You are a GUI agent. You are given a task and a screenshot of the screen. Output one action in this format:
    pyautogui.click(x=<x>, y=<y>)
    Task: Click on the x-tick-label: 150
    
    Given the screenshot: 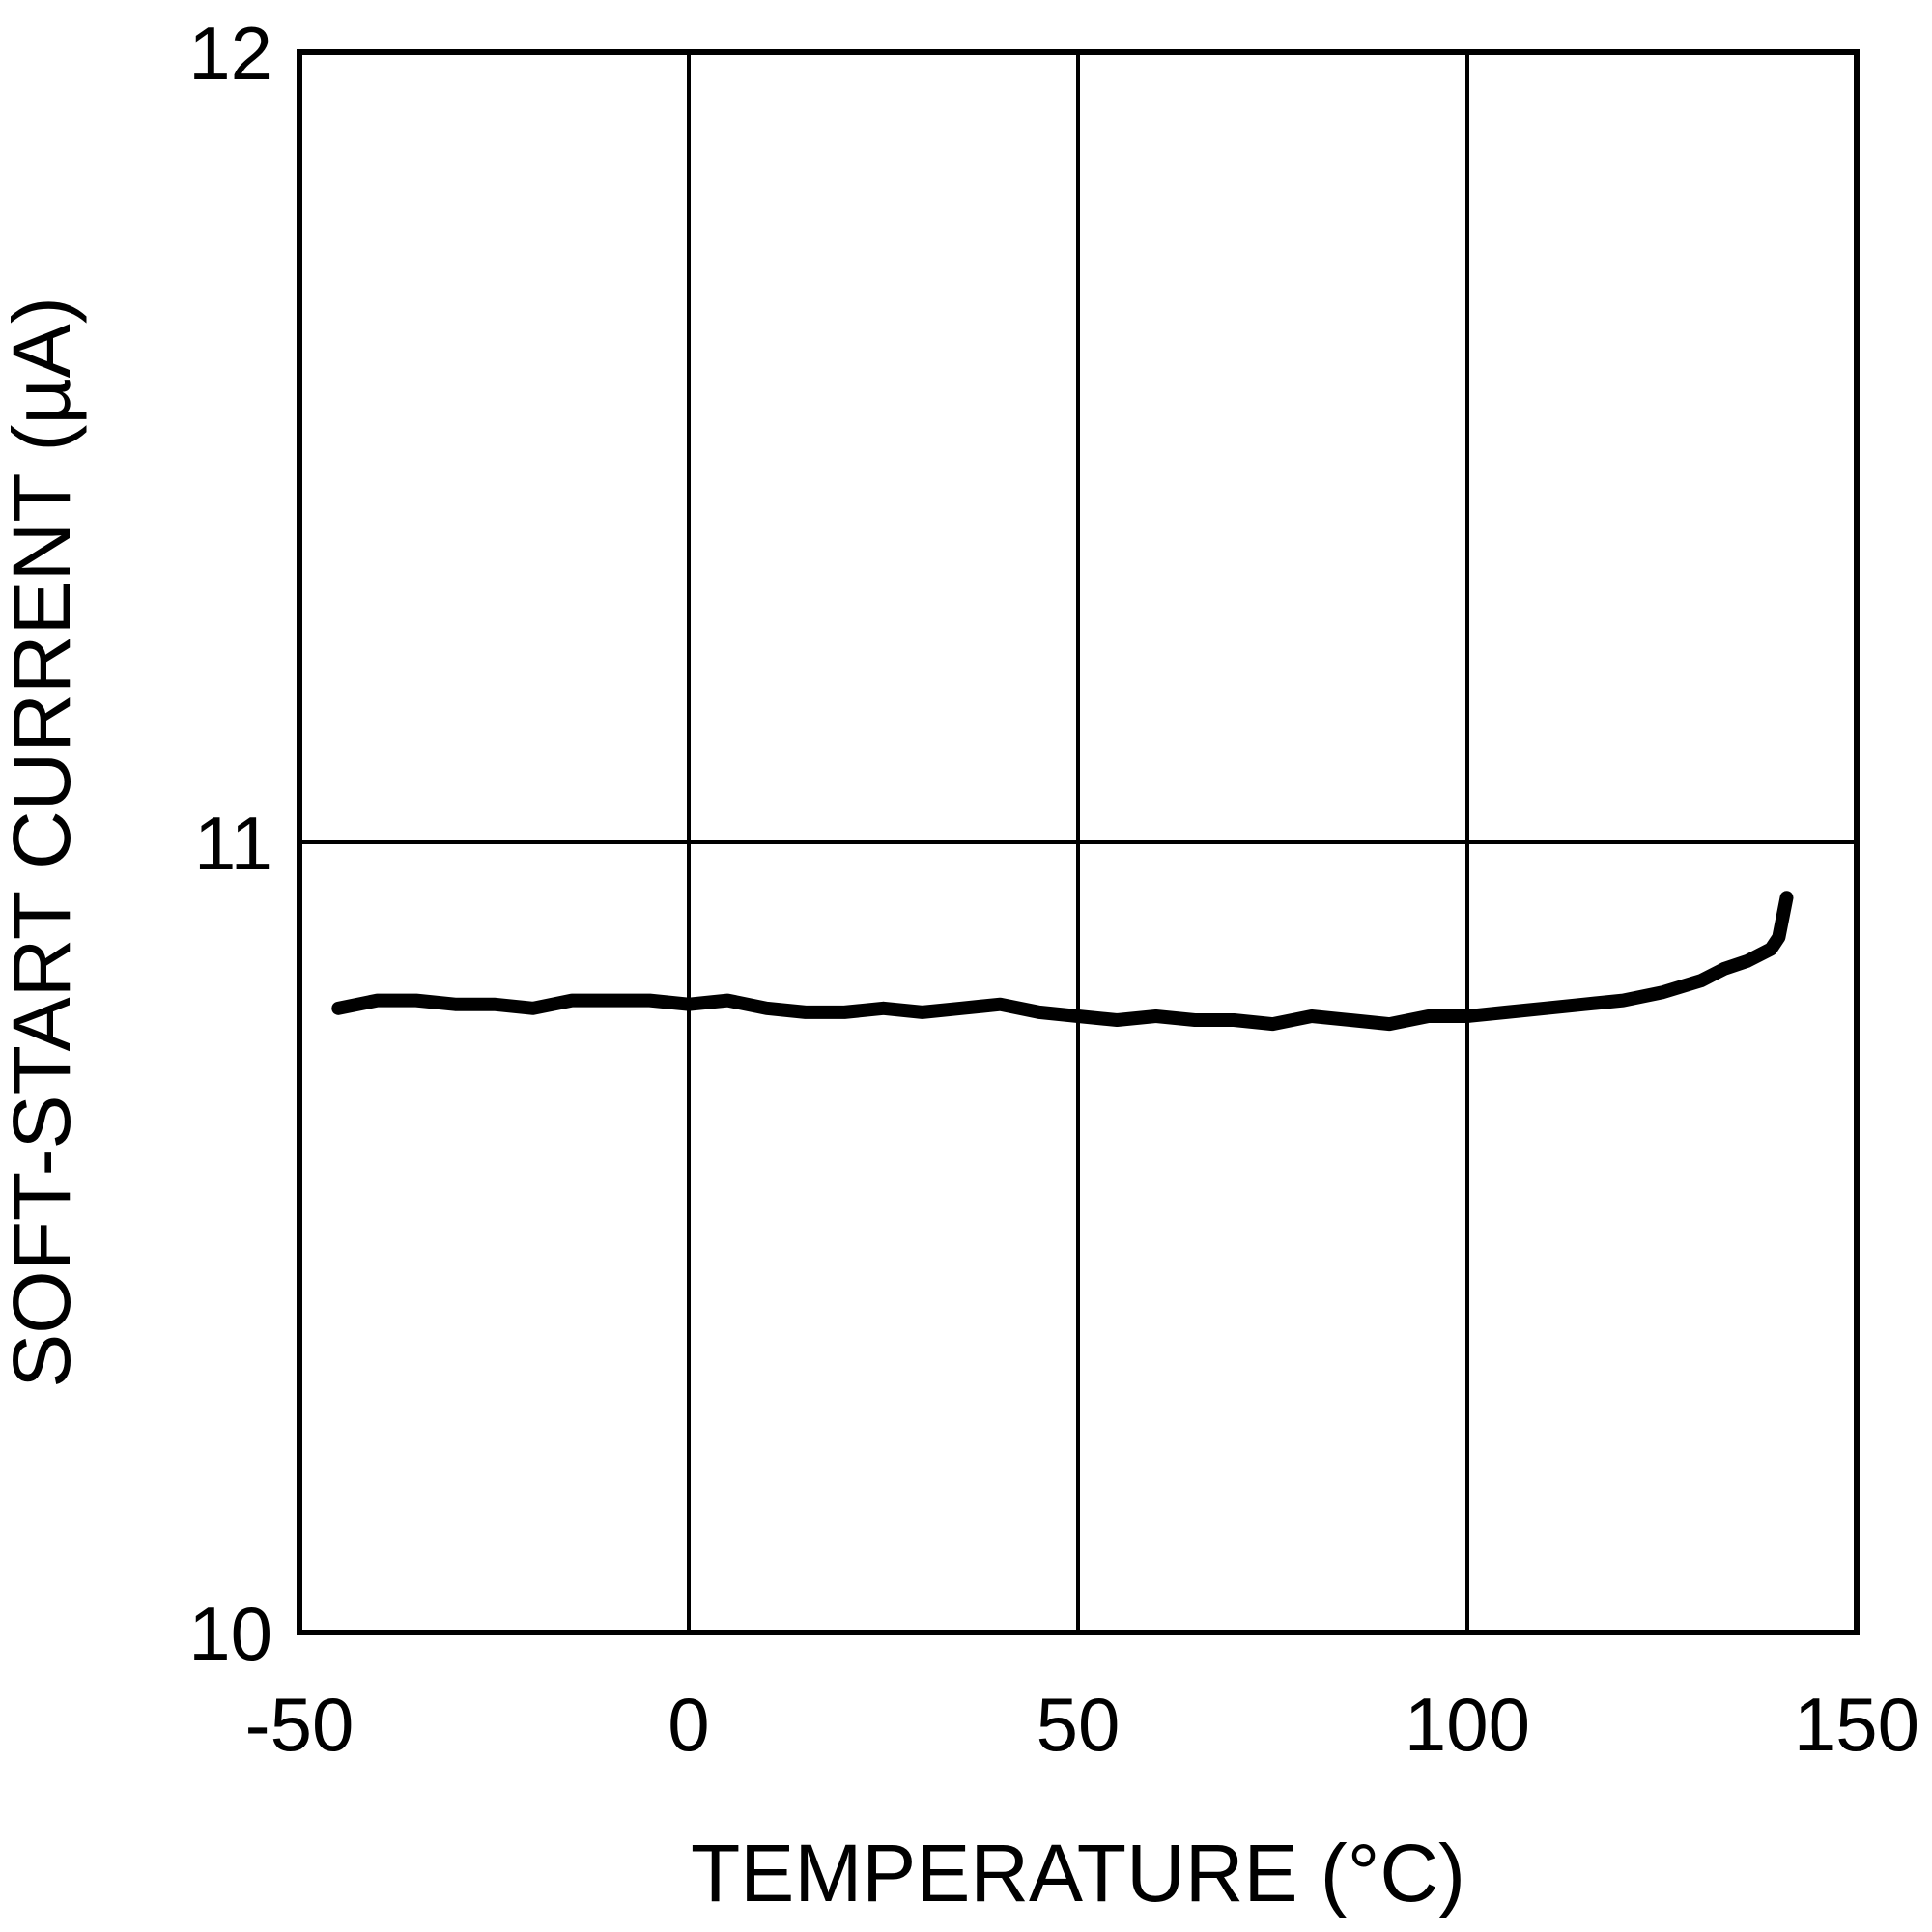 What is the action you would take?
    pyautogui.click(x=1856, y=1724)
    